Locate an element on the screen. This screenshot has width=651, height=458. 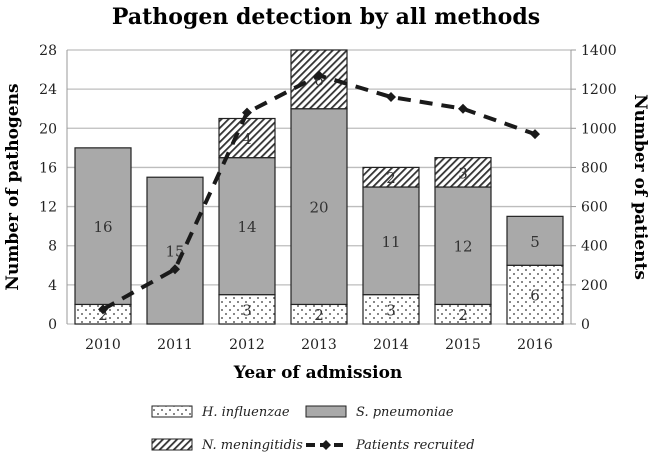
data-label: 6 is located at coordinates (535, 296).